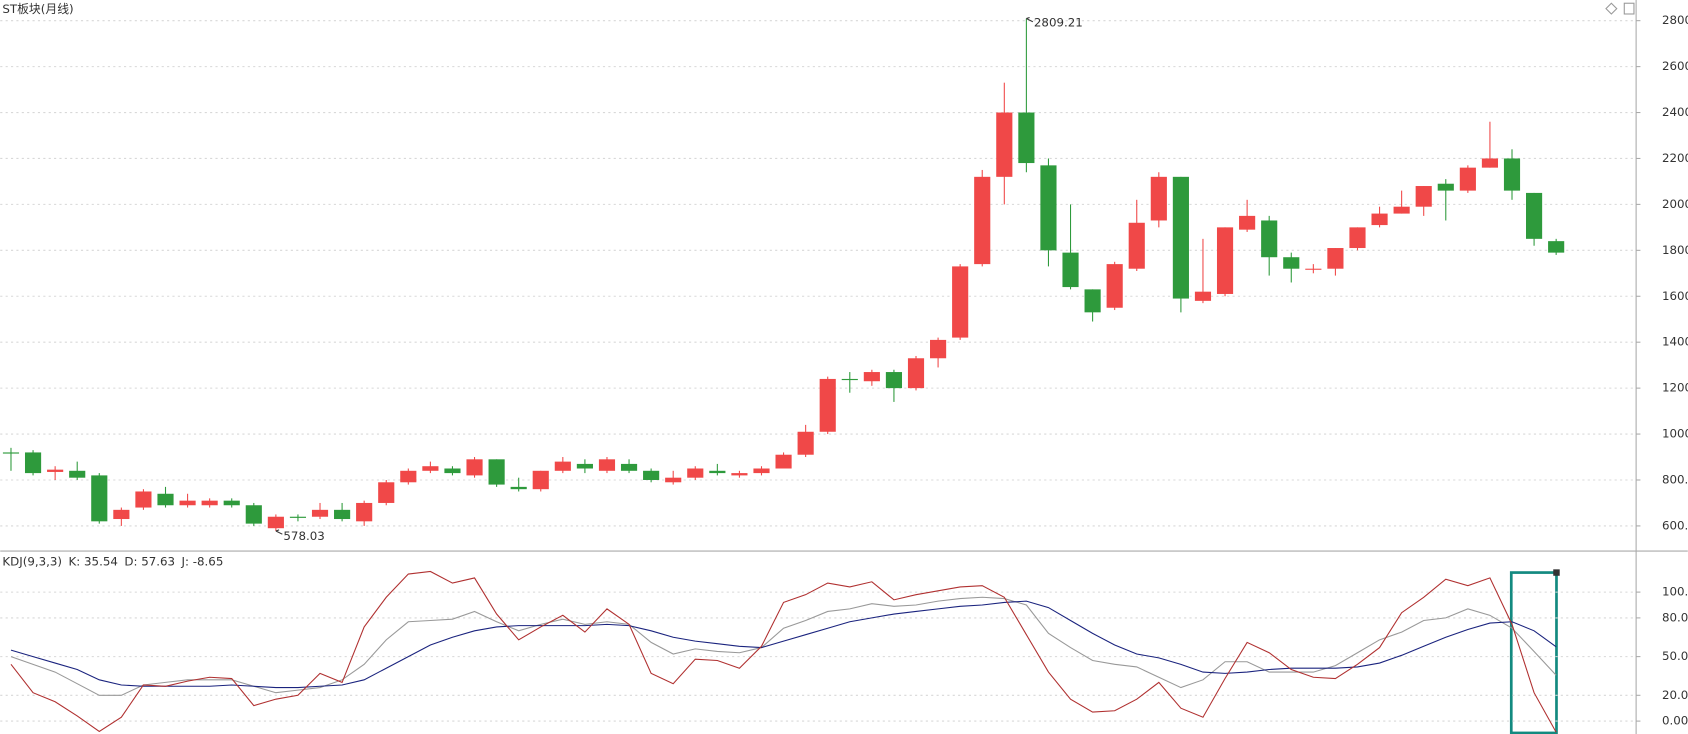 The width and height of the screenshot is (1688, 734). Describe the element at coordinates (1058, 22) in the screenshot. I see `high-label: 2809.21` at that location.